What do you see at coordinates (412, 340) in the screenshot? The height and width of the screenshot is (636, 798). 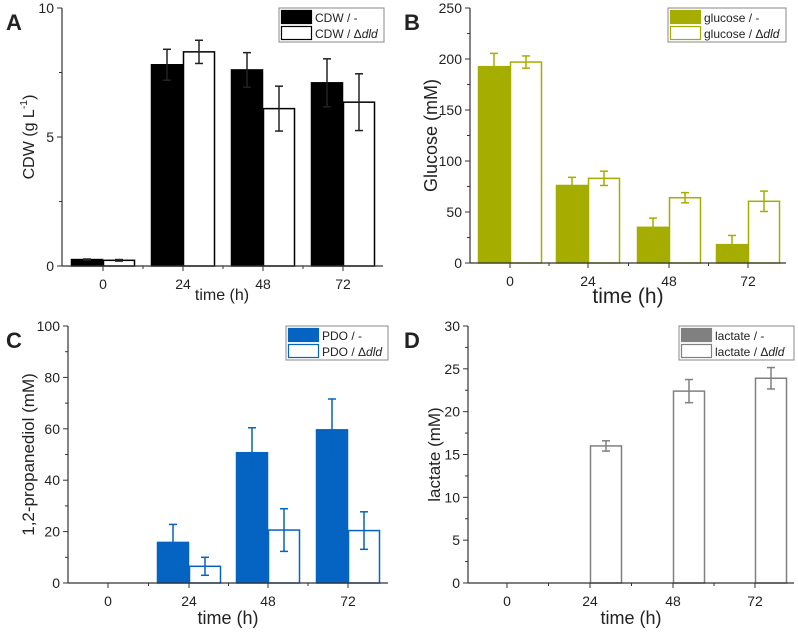 I see `panel-letter: D` at bounding box center [412, 340].